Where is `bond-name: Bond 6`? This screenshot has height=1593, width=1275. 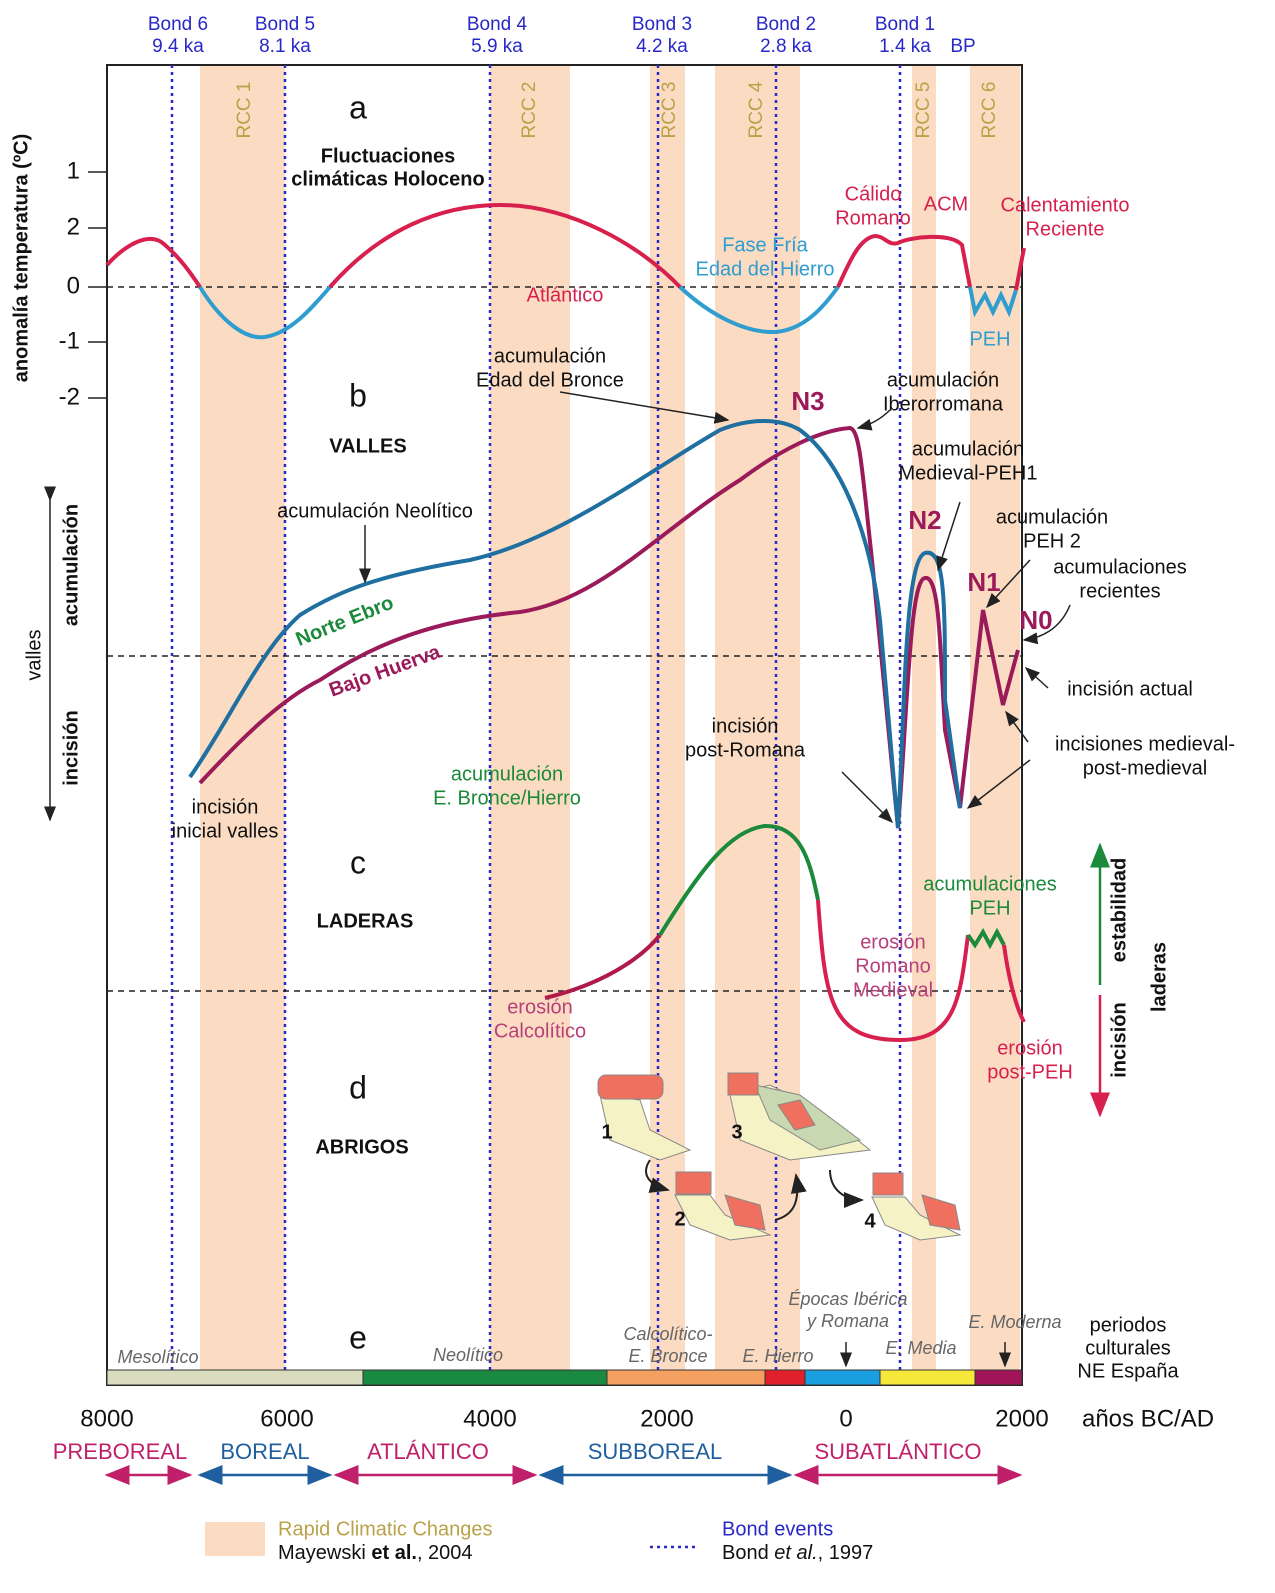 bond-name: Bond 6 is located at coordinates (178, 24).